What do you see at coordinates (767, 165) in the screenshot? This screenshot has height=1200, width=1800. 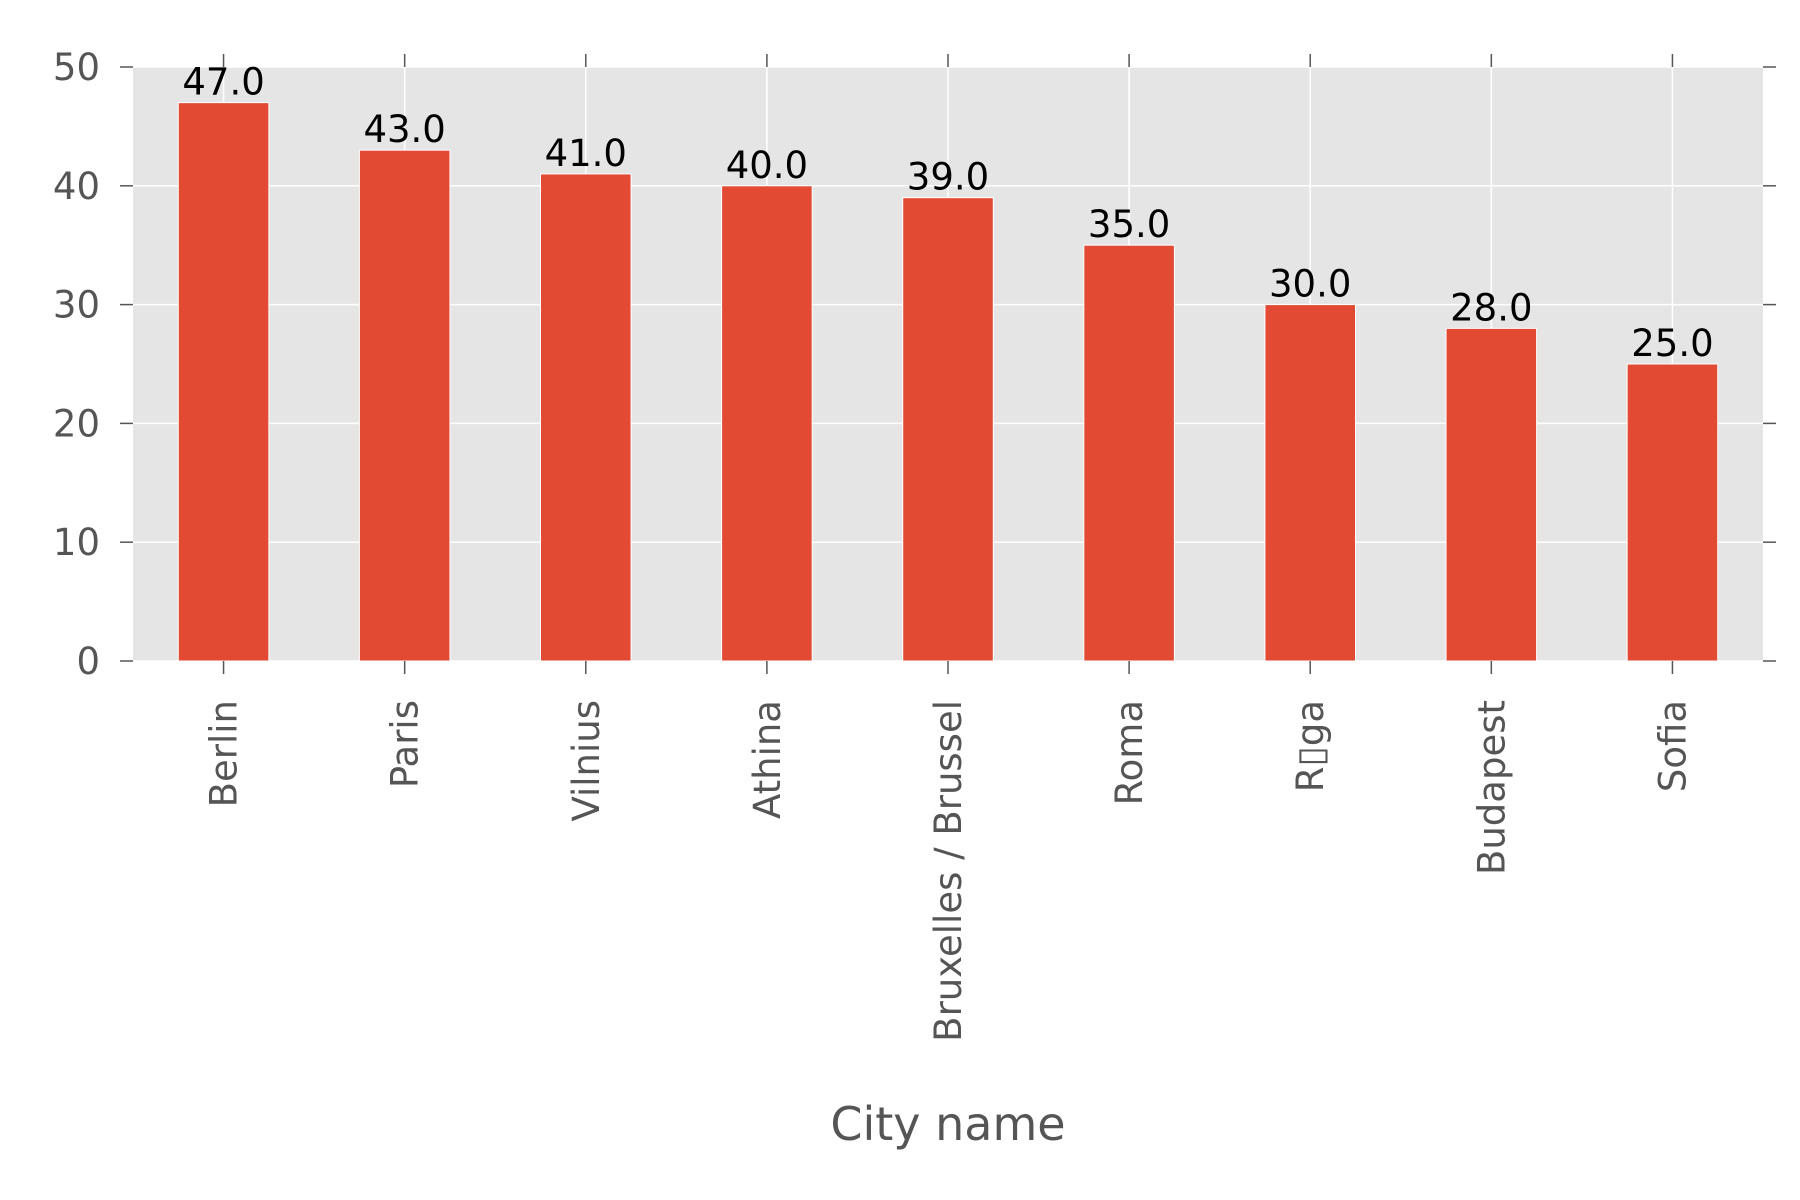 I see `bar-value-label: 40.0` at bounding box center [767, 165].